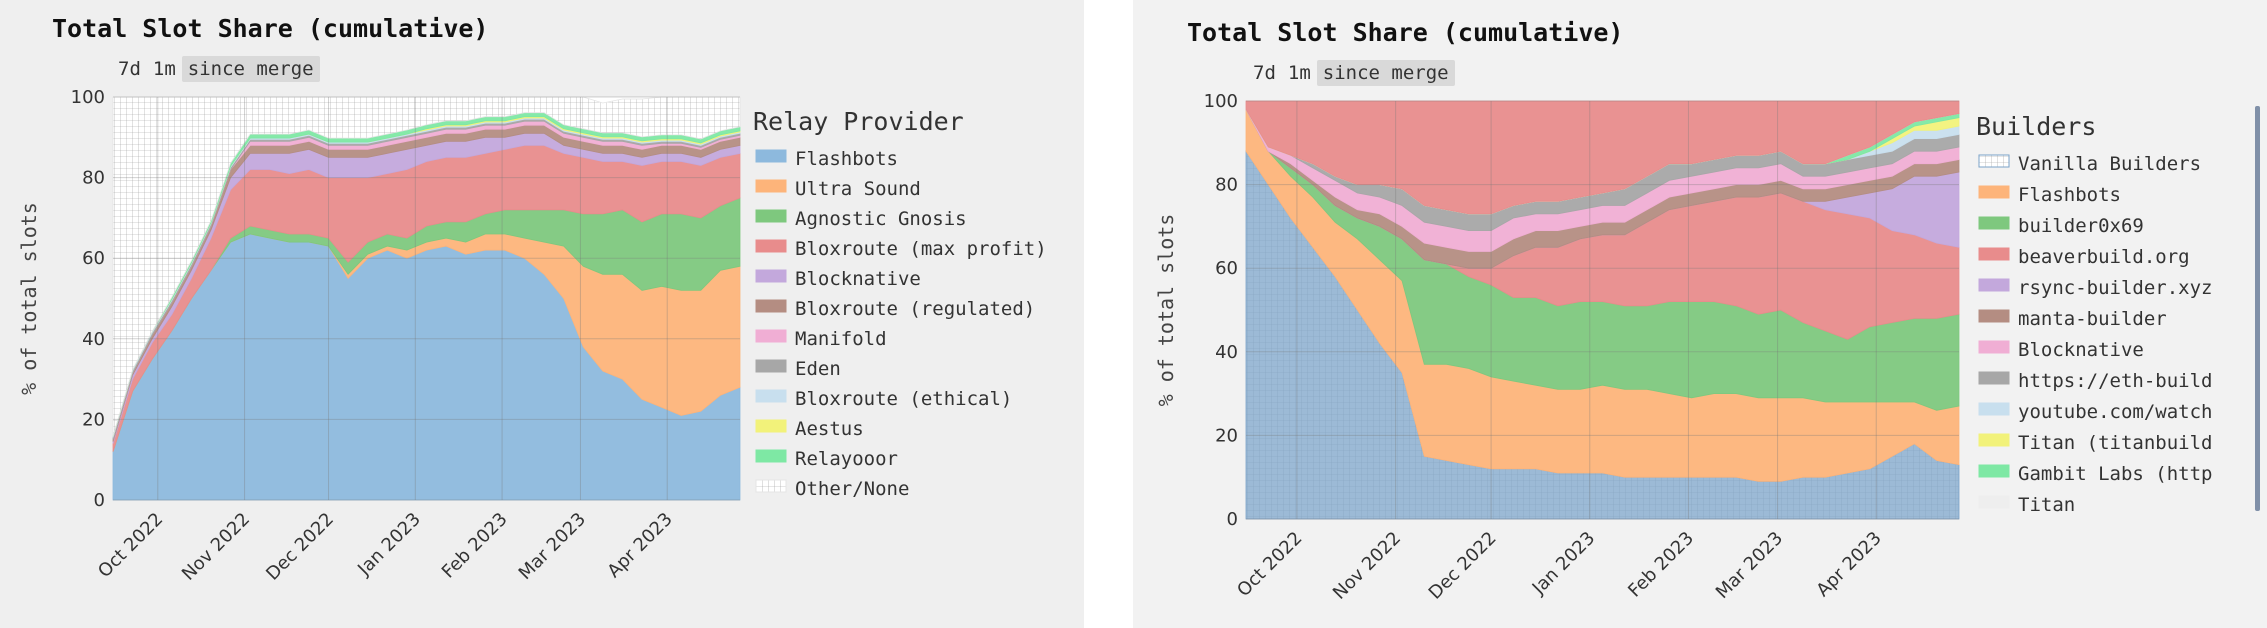 The width and height of the screenshot is (2267, 628). I want to click on legend-item-label: Bloxroute (max profit), so click(921, 249).